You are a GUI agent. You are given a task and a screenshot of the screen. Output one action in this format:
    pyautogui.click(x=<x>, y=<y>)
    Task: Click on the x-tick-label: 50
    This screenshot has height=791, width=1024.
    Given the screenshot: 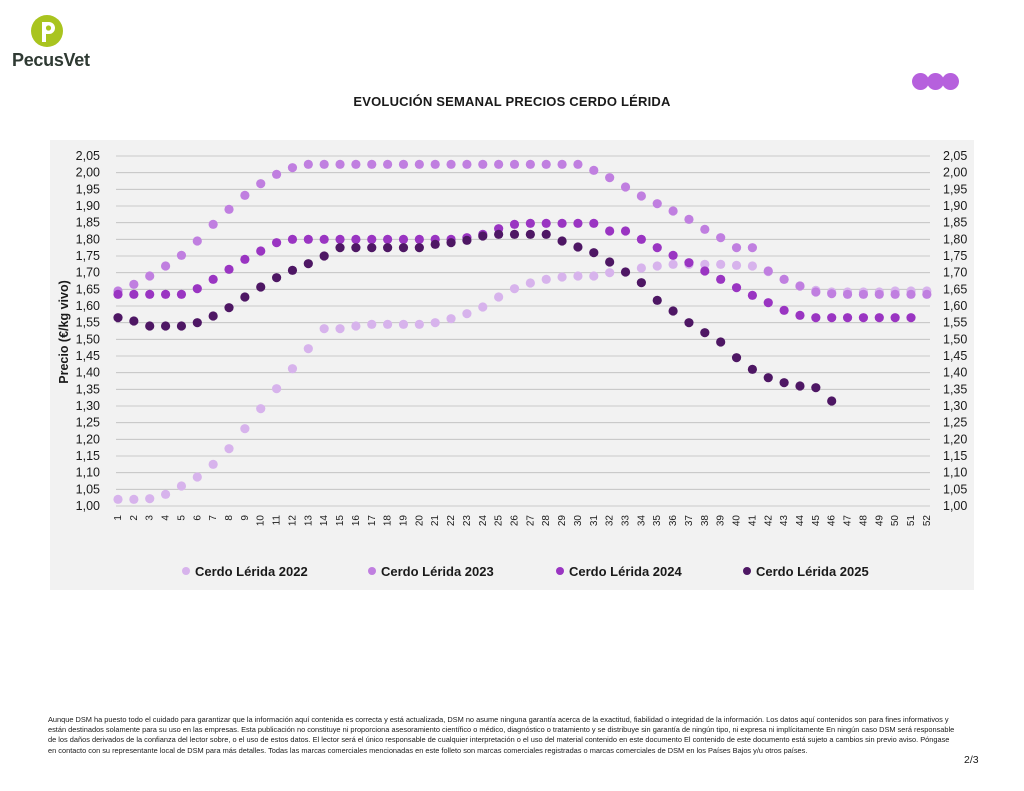 What is the action you would take?
    pyautogui.click(x=895, y=521)
    